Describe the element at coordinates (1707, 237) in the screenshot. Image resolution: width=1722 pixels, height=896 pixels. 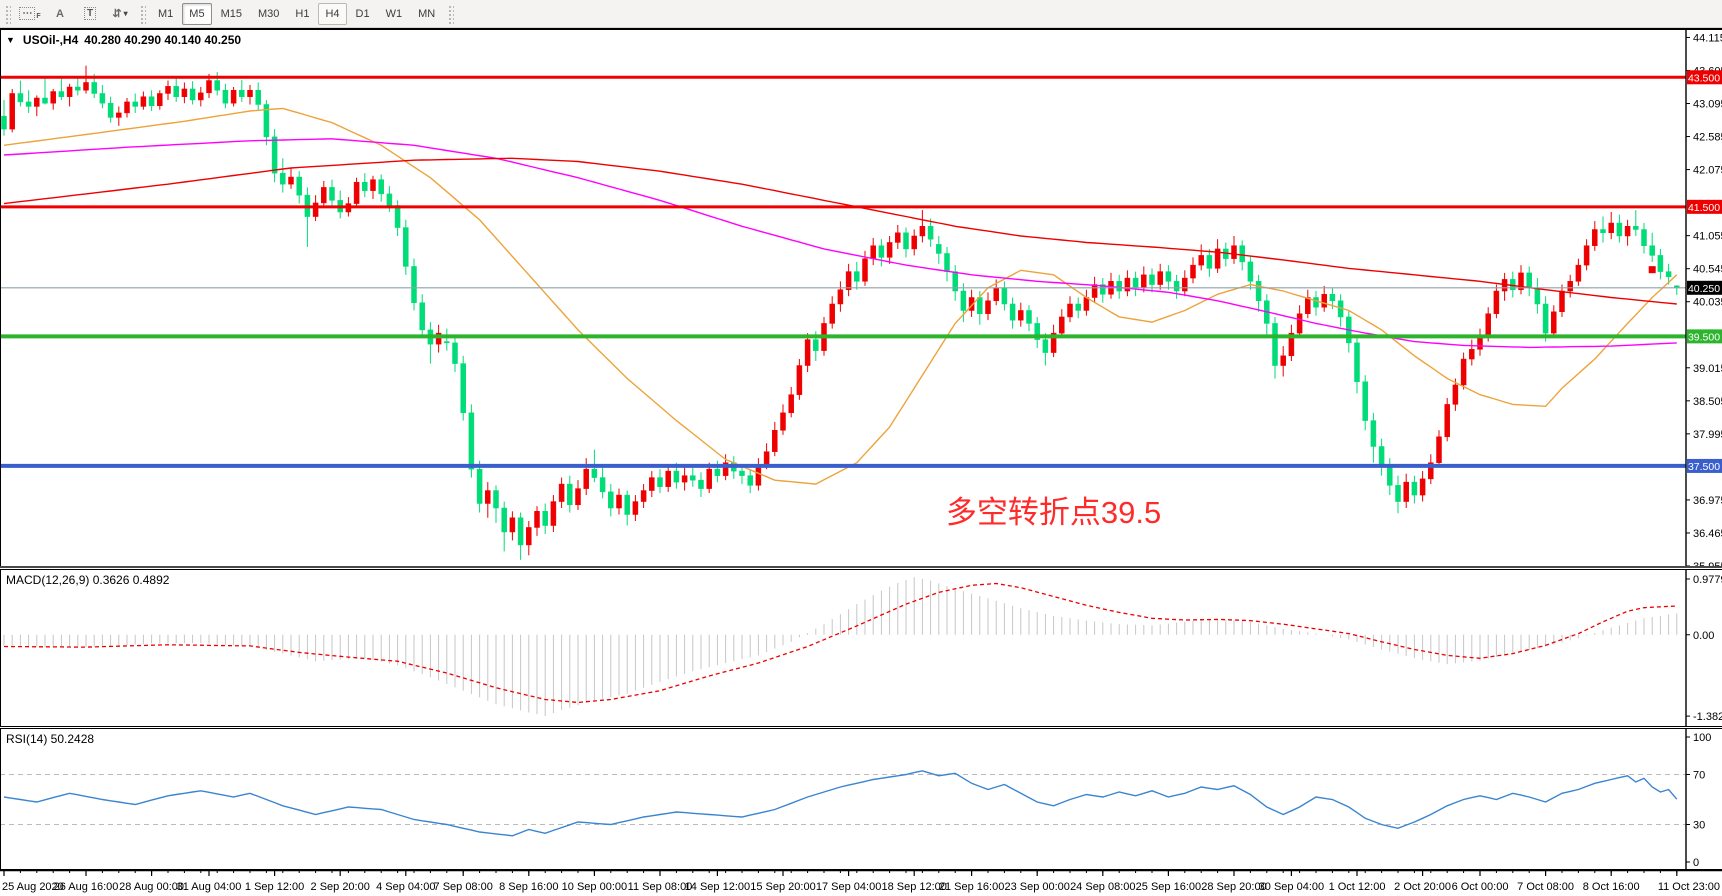
I see `svg-text: 41.055` at that location.